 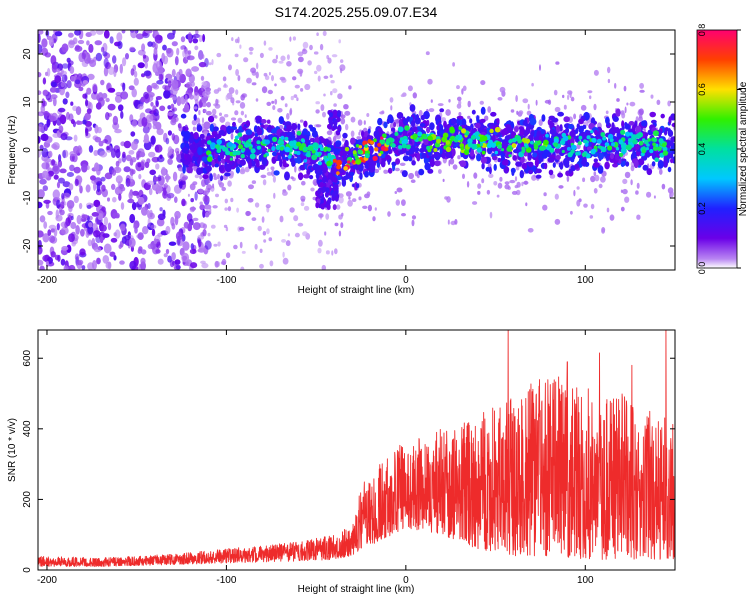 What do you see at coordinates (27, 54) in the screenshot?
I see `spectrogram-y-tick-label: 20` at bounding box center [27, 54].